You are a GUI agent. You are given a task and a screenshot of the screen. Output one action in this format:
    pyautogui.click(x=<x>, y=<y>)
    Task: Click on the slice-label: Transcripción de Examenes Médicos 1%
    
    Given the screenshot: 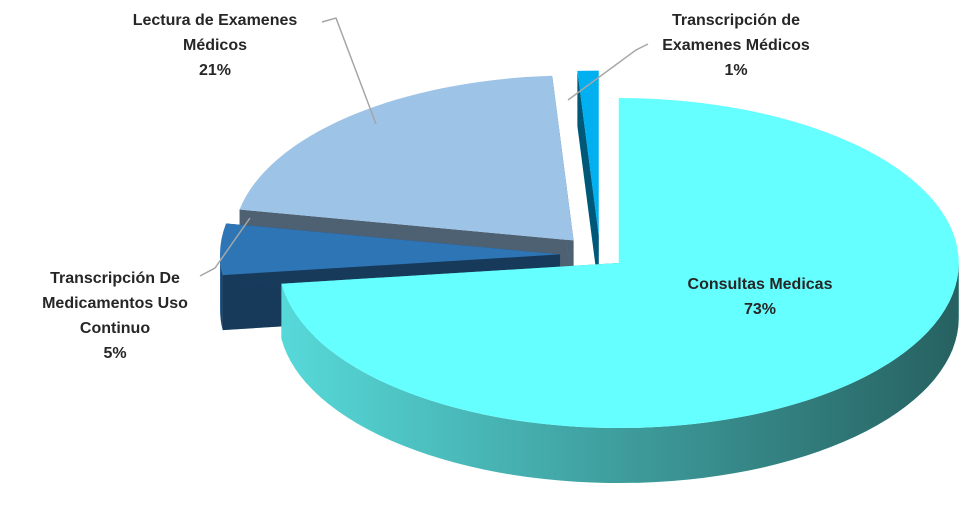 What is the action you would take?
    pyautogui.click(x=736, y=45)
    